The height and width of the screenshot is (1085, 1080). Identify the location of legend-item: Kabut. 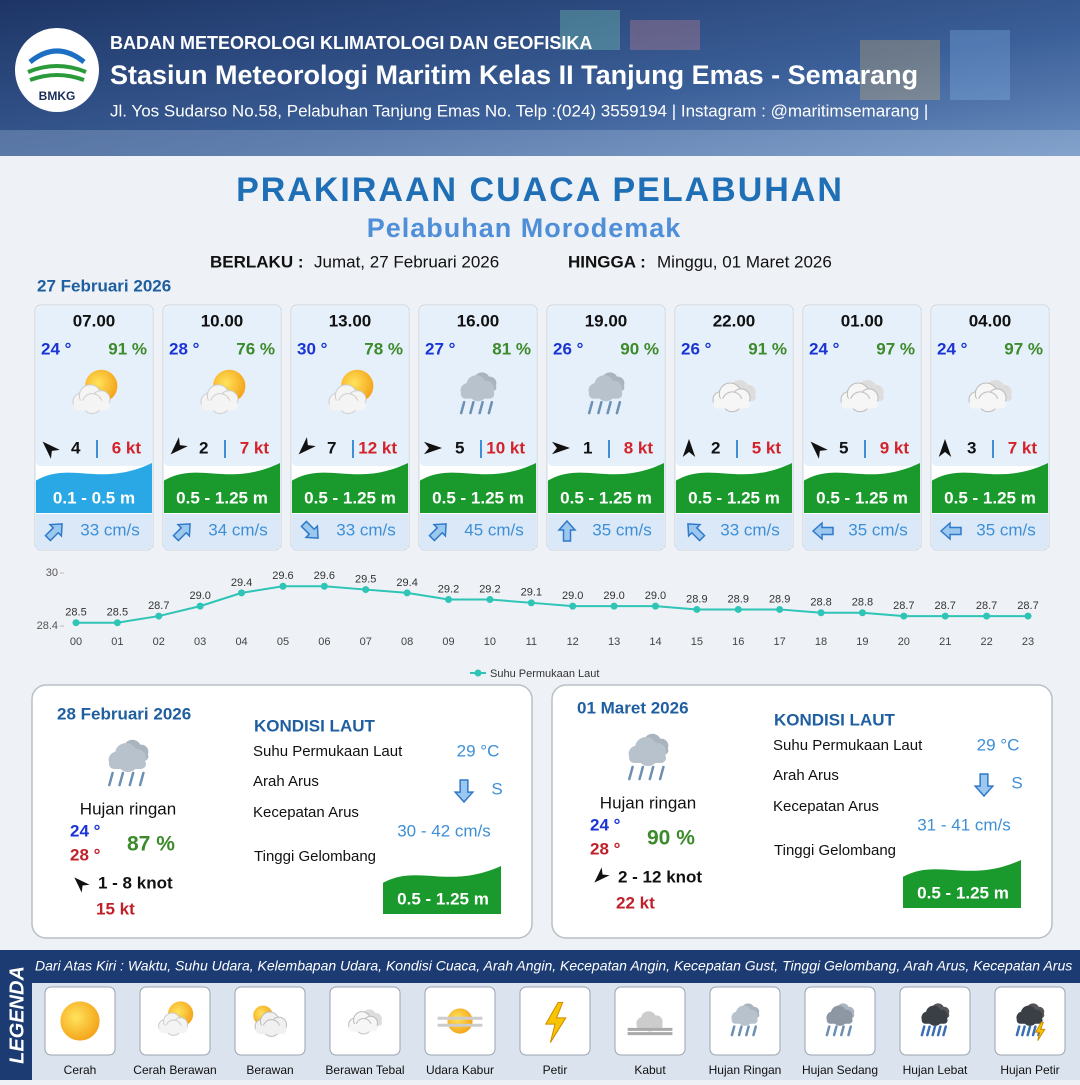
(650, 1070).